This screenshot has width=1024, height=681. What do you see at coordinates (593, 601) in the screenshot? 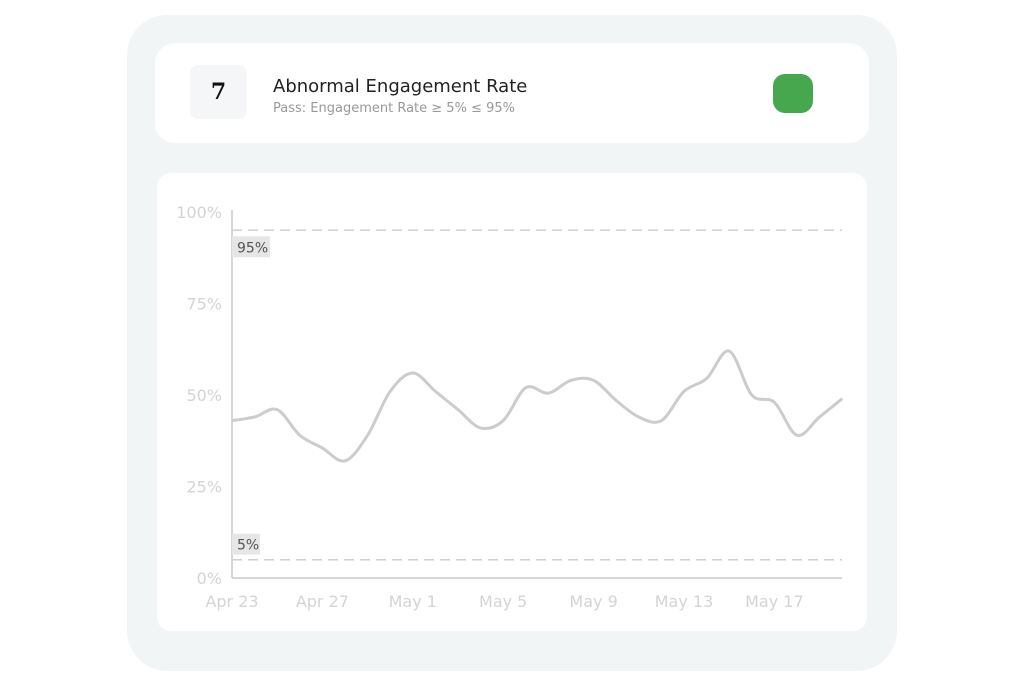
I see `x-tick-label: May 9` at bounding box center [593, 601].